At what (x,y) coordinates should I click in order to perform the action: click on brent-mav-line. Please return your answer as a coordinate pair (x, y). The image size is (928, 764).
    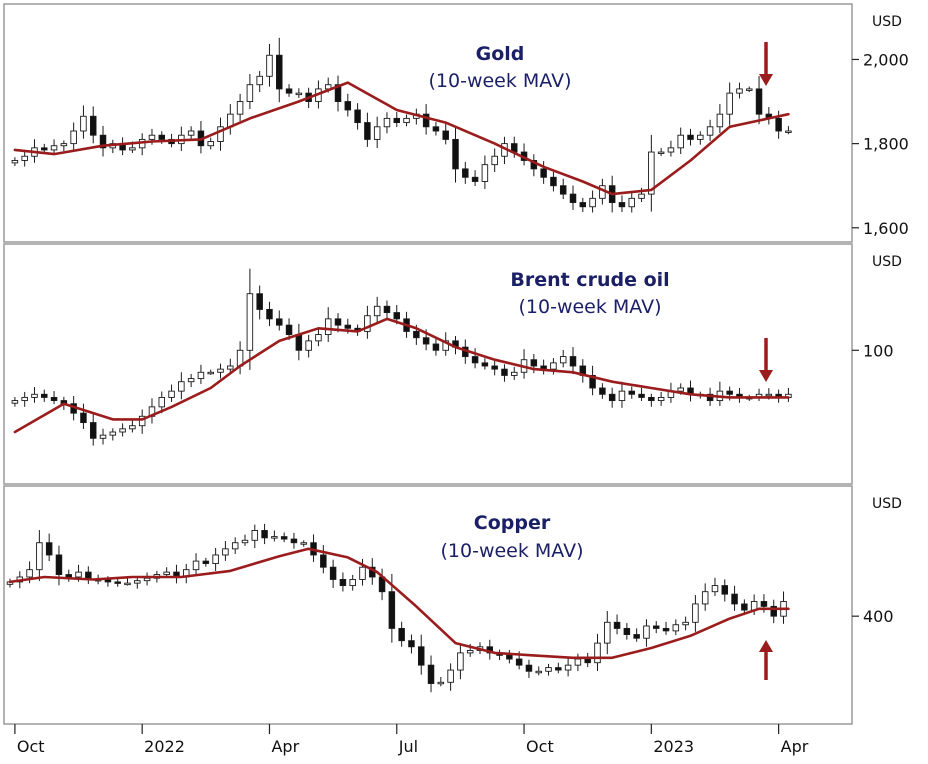
    Looking at the image, I should click on (401, 375).